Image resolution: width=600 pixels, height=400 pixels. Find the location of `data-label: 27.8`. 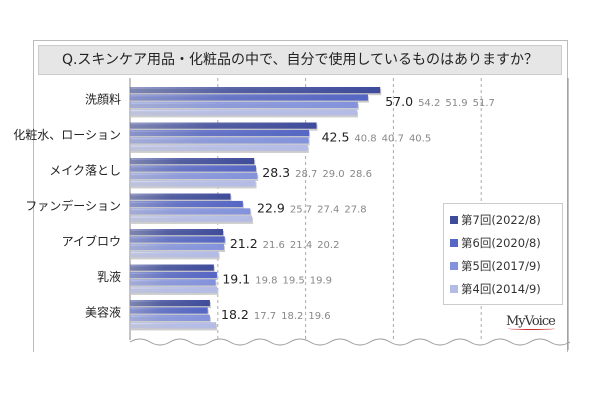

data-label: 27.8 is located at coordinates (355, 210).